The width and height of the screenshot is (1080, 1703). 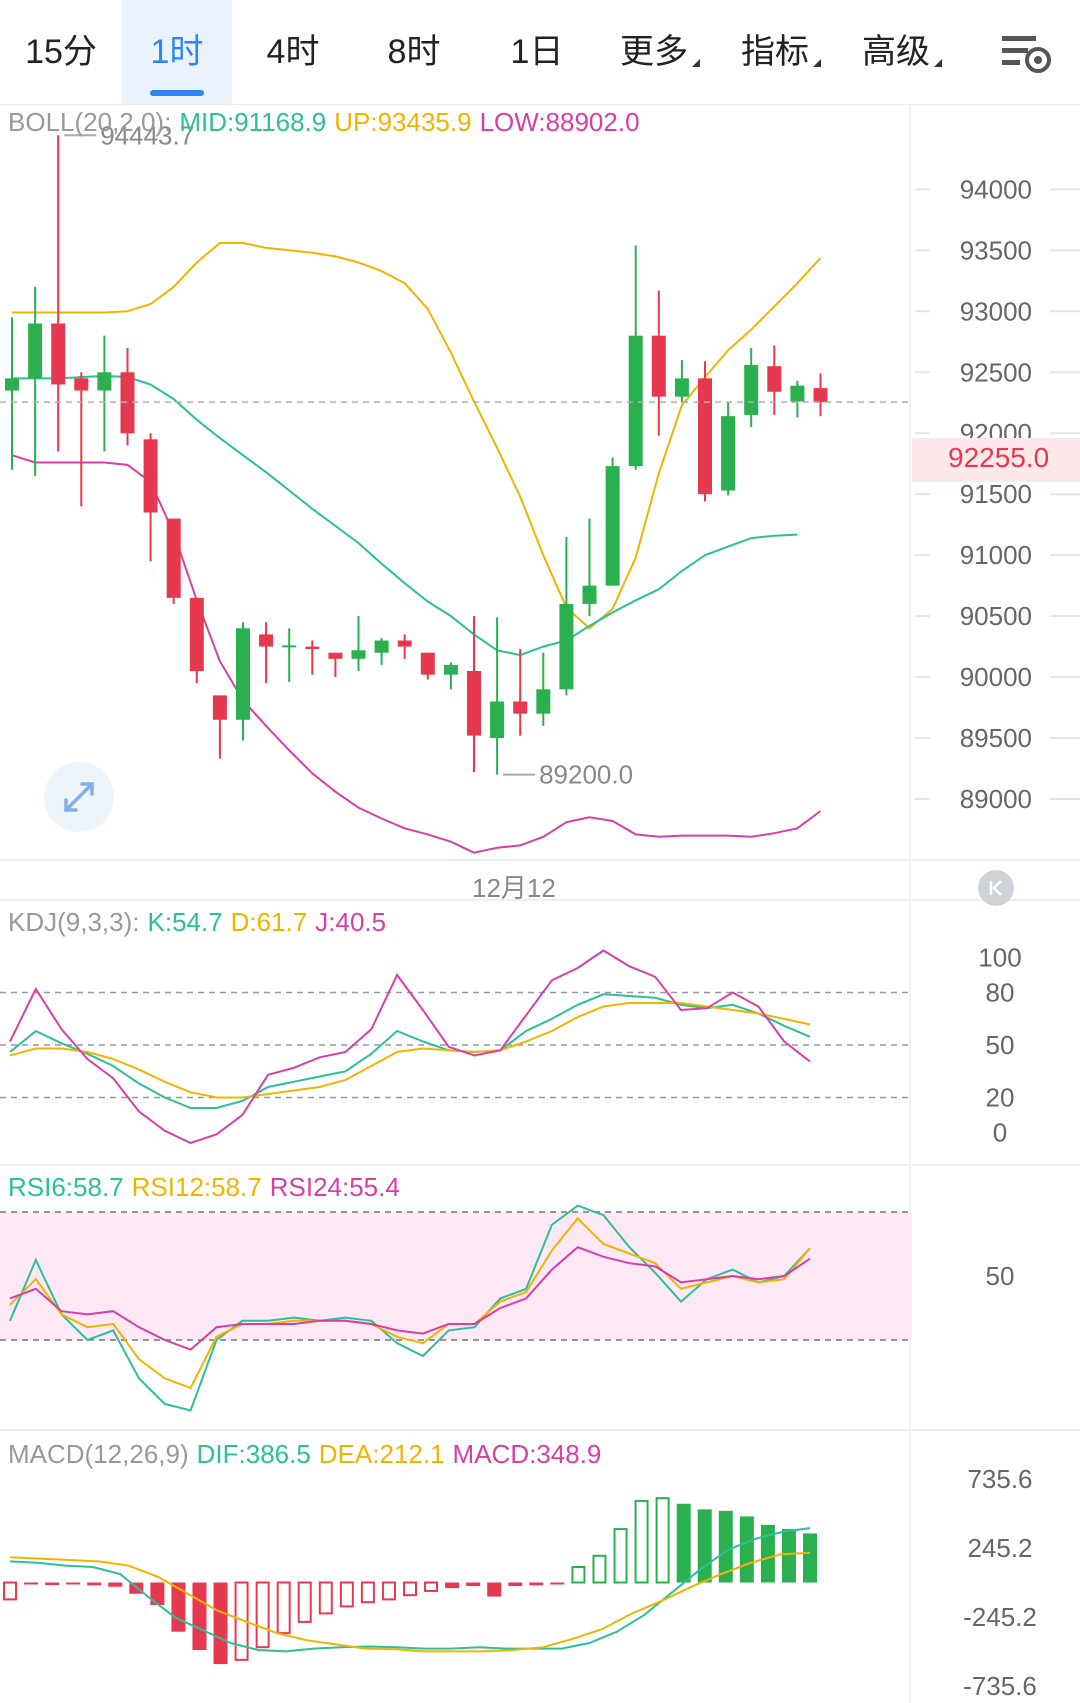 What do you see at coordinates (253, 1454) in the screenshot?
I see `macd-dif: DIF:386.5` at bounding box center [253, 1454].